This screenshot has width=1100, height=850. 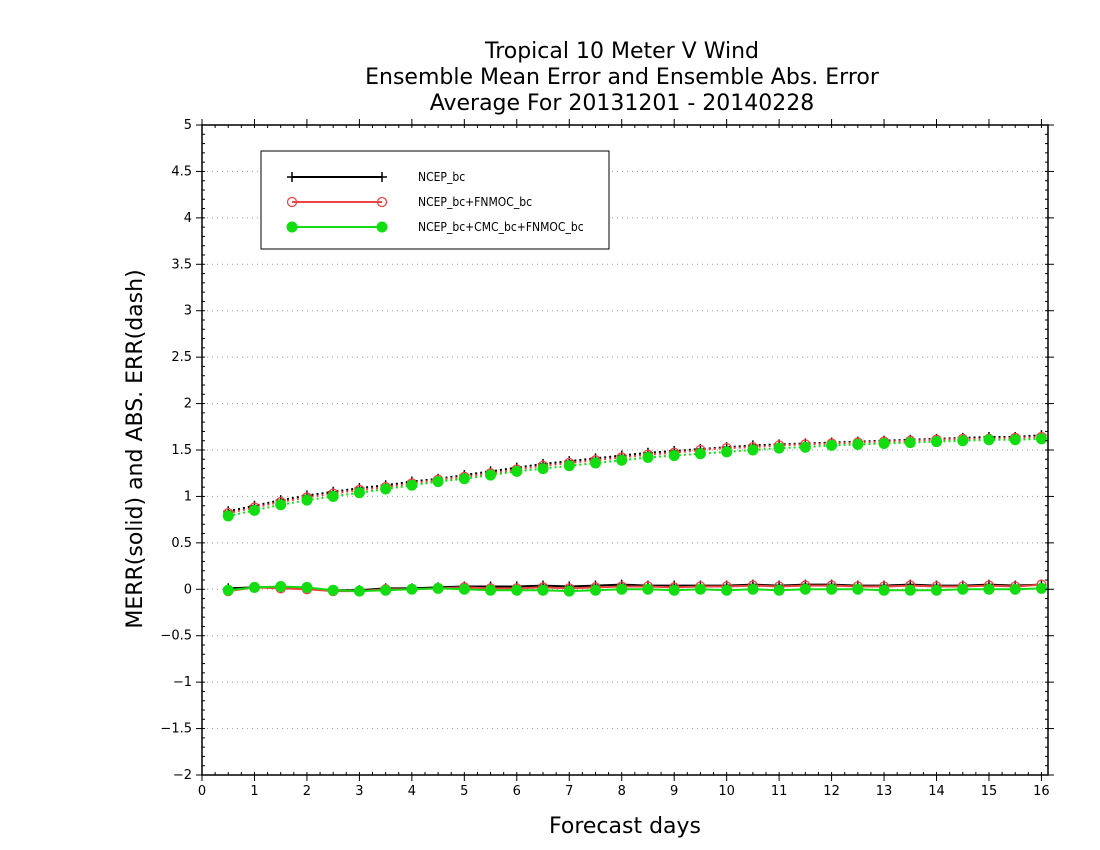 What do you see at coordinates (359, 791) in the screenshot?
I see `x-tick-label: 3` at bounding box center [359, 791].